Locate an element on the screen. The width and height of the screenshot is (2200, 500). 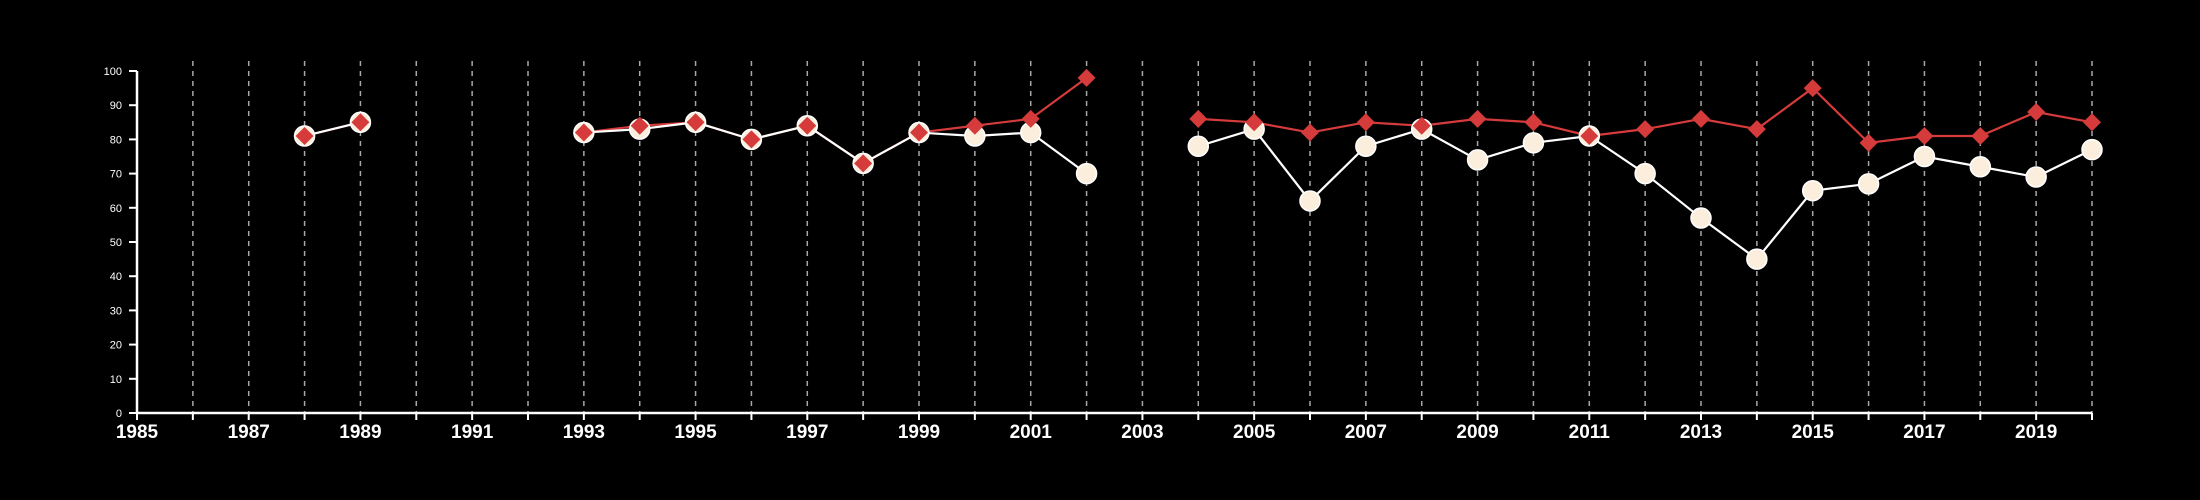
x-tick-label: 2009 is located at coordinates (1477, 432).